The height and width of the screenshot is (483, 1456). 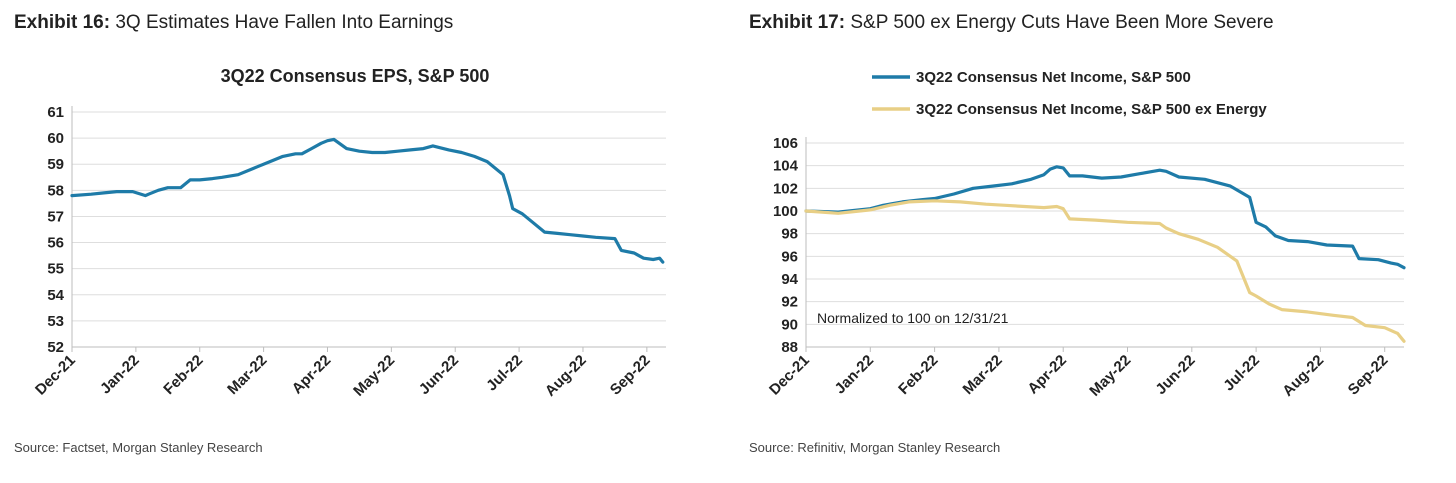 What do you see at coordinates (789, 324) in the screenshot?
I see `y-tick-label: 90` at bounding box center [789, 324].